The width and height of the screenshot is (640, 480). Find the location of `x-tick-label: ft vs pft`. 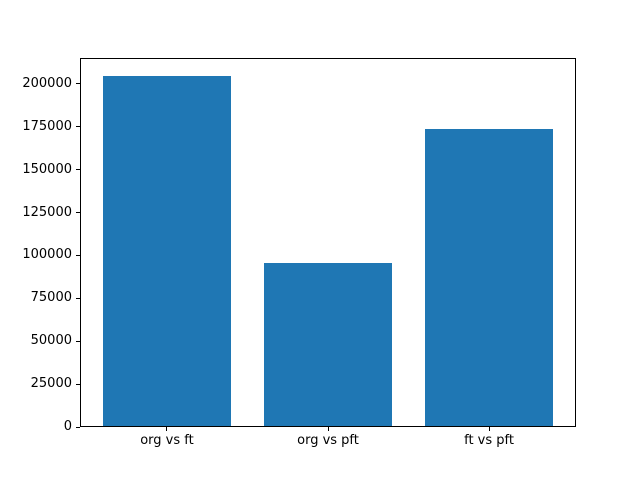

x-tick-label: ft vs pft is located at coordinates (489, 440).